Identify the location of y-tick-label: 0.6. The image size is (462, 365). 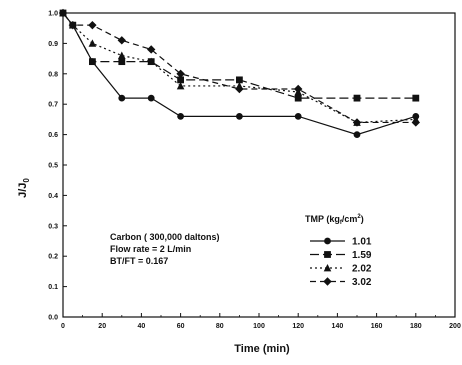
(53, 135).